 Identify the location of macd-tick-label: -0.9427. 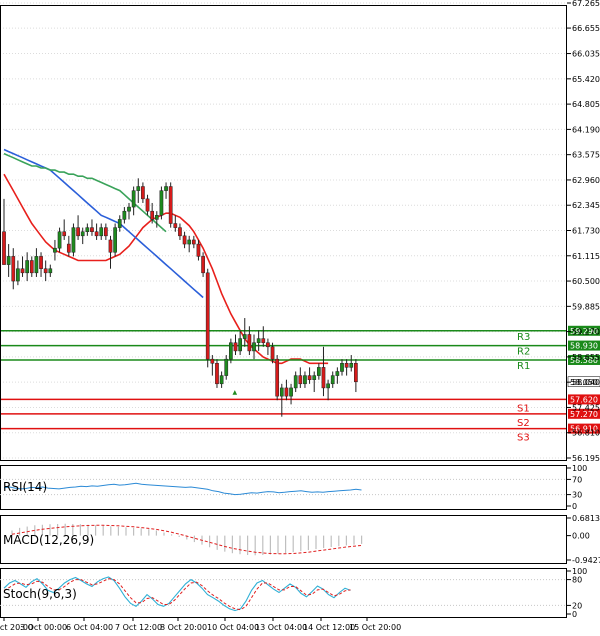
(586, 560).